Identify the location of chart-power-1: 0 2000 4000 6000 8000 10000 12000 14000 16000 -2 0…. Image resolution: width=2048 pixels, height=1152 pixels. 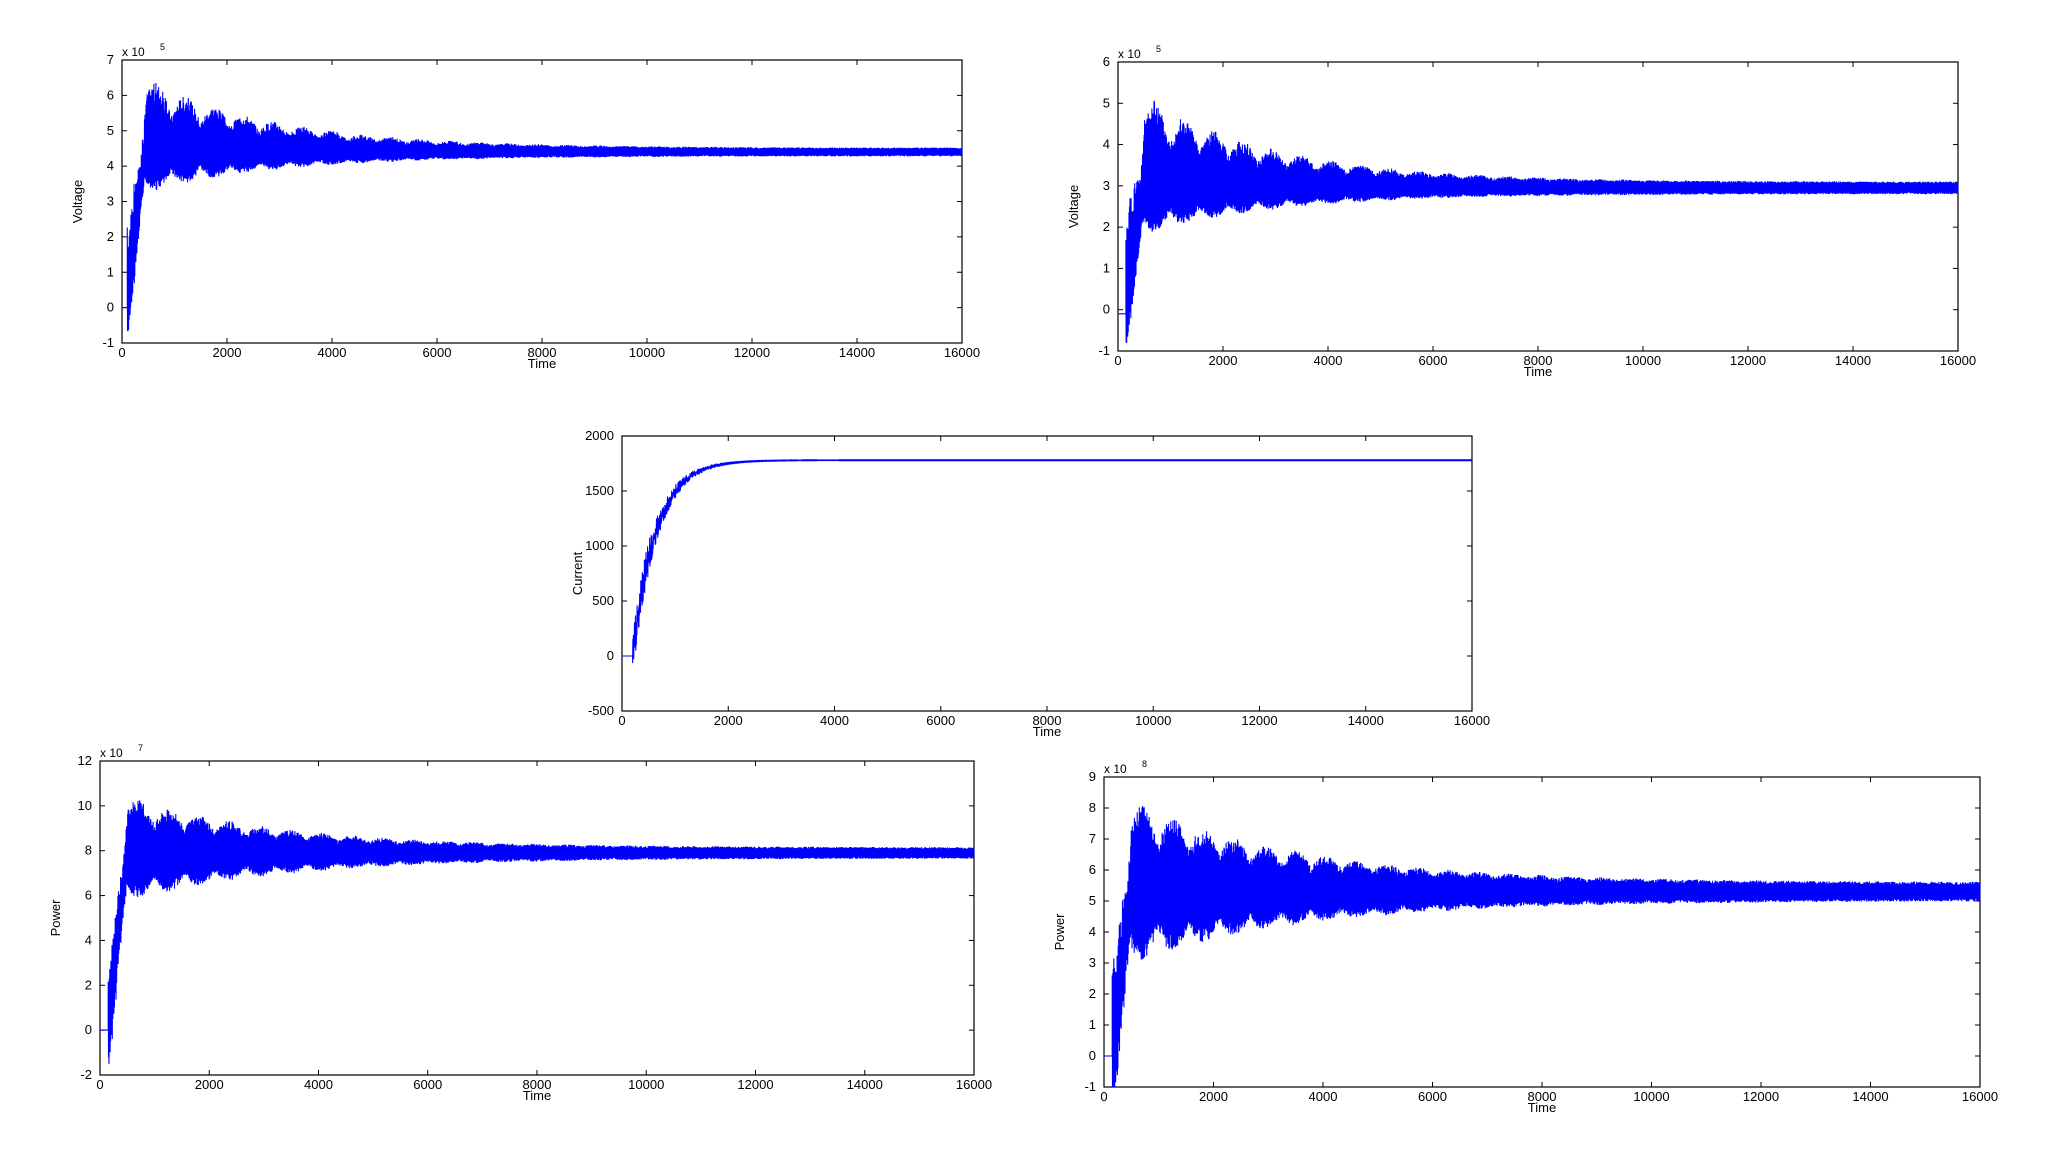
(520, 923).